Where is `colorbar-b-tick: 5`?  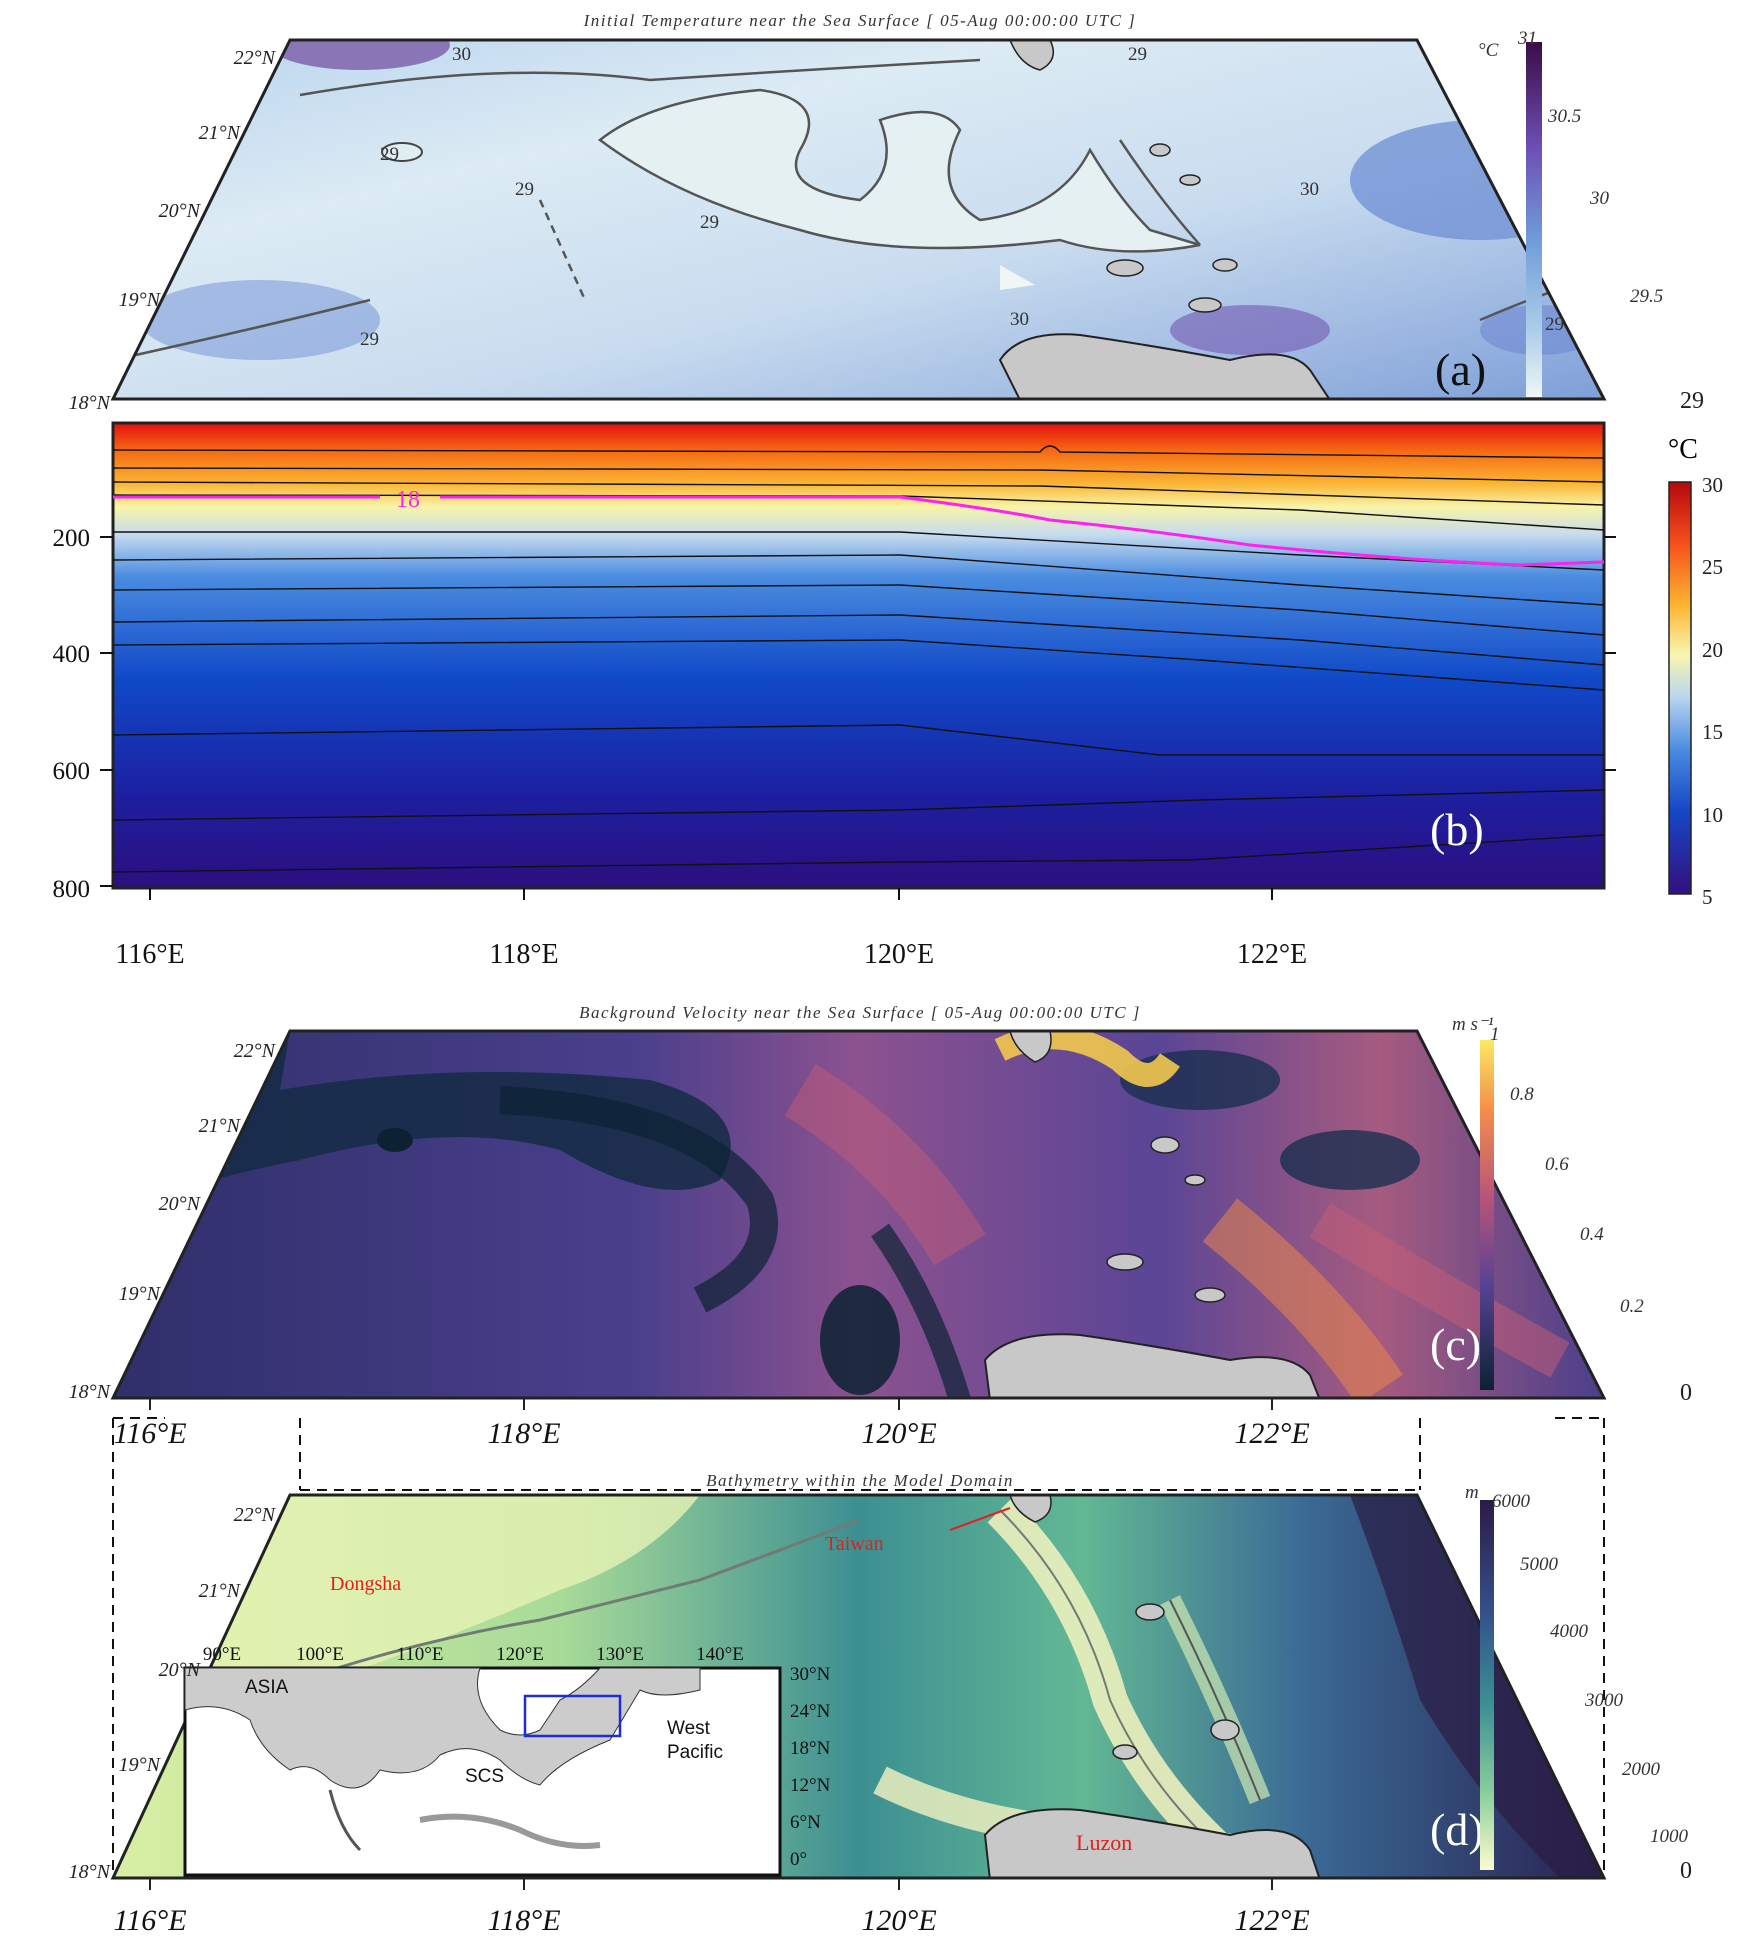 colorbar-b-tick: 5 is located at coordinates (1707, 897).